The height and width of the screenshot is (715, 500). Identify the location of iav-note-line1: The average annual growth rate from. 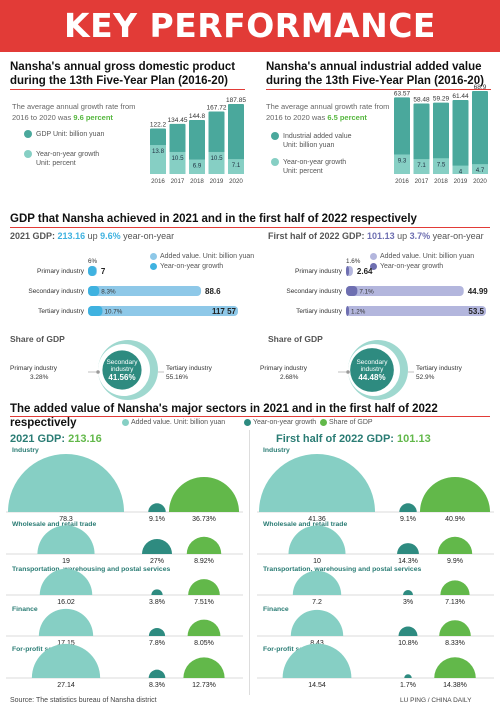
(328, 106).